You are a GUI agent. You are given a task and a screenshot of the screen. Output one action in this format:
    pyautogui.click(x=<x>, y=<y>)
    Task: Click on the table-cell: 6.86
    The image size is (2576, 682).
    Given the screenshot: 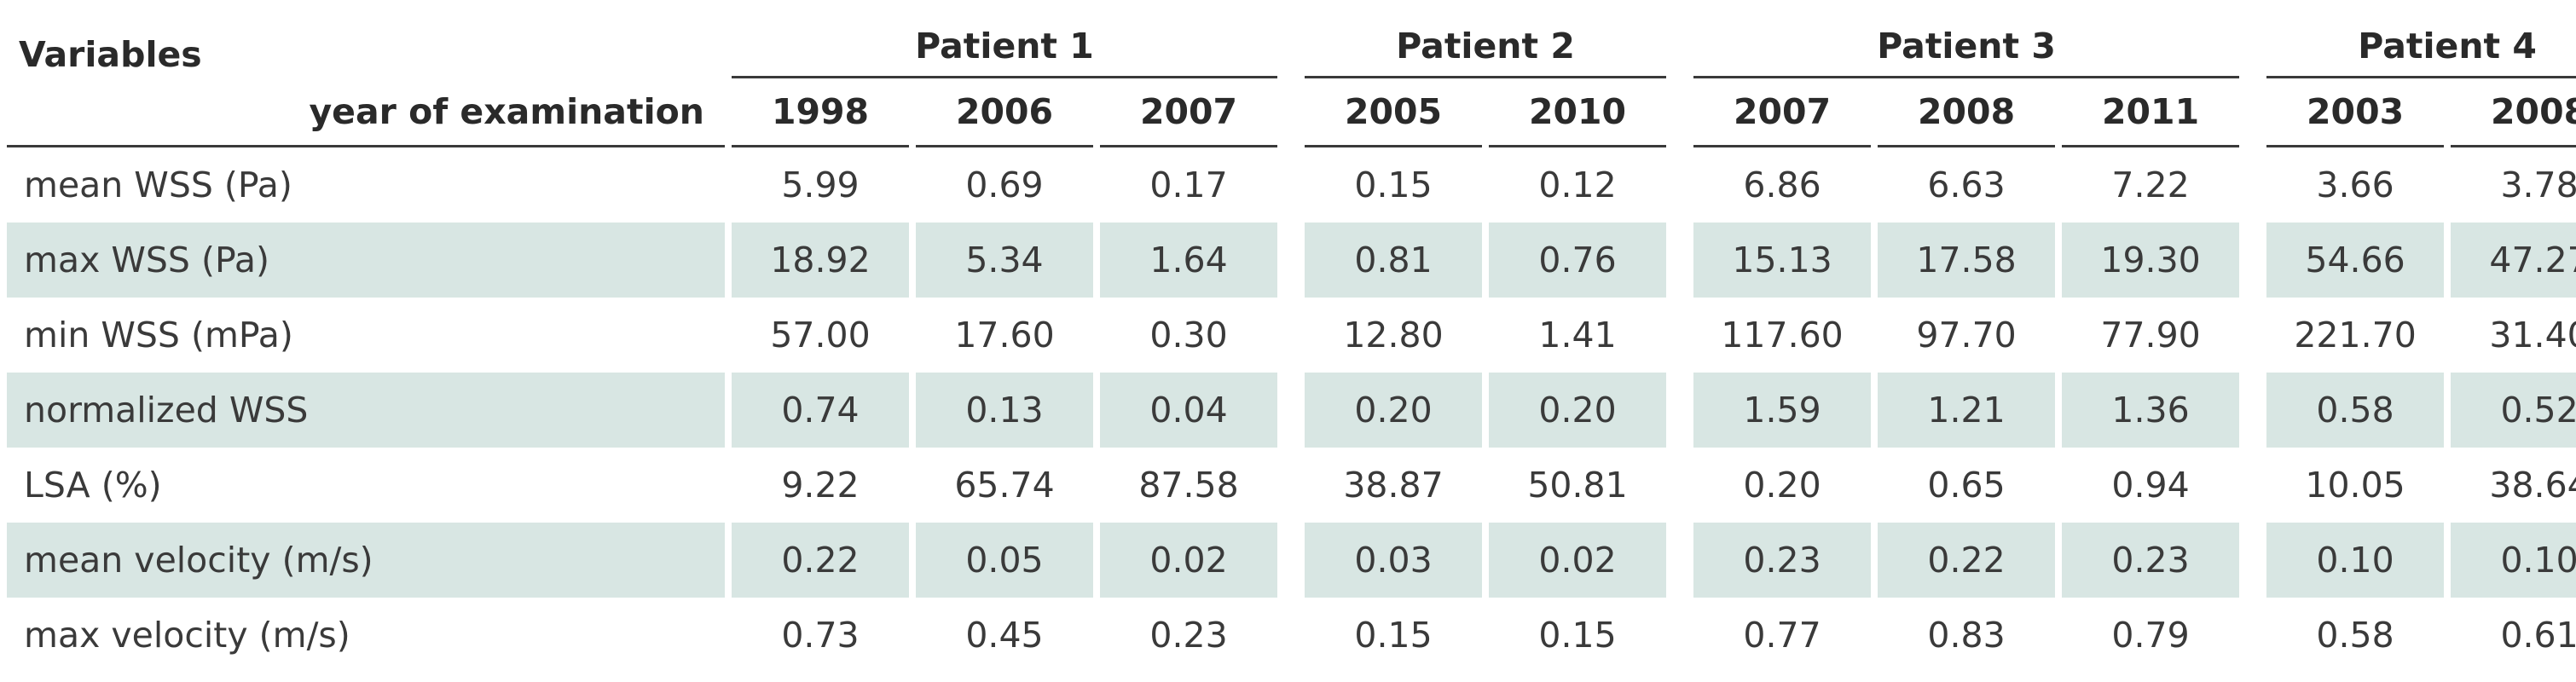 What is the action you would take?
    pyautogui.click(x=1782, y=185)
    